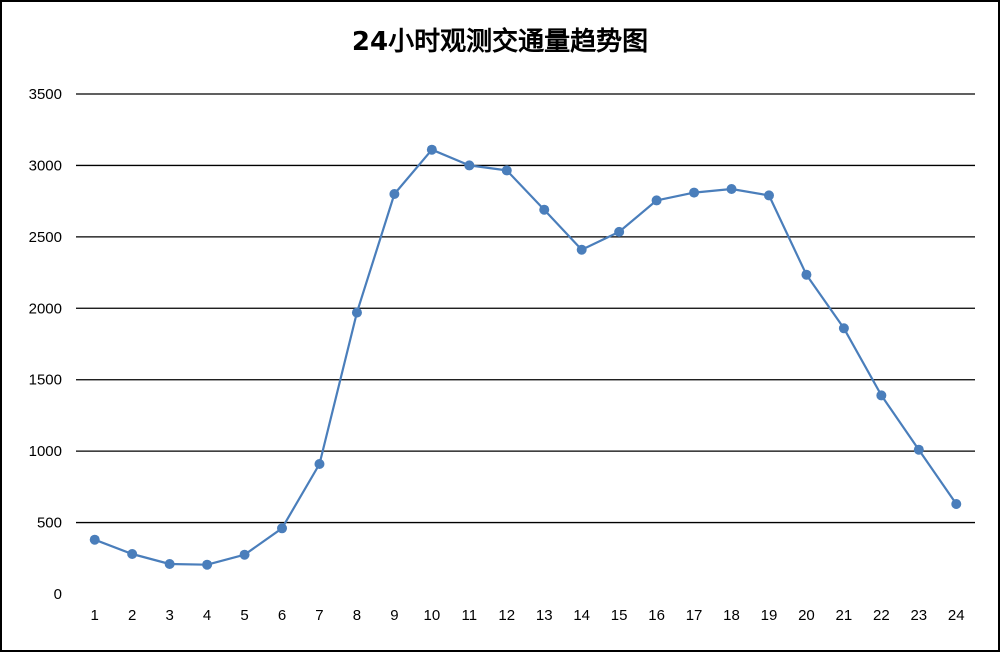  Describe the element at coordinates (581, 615) in the screenshot. I see `x-tick-label: 14` at that location.